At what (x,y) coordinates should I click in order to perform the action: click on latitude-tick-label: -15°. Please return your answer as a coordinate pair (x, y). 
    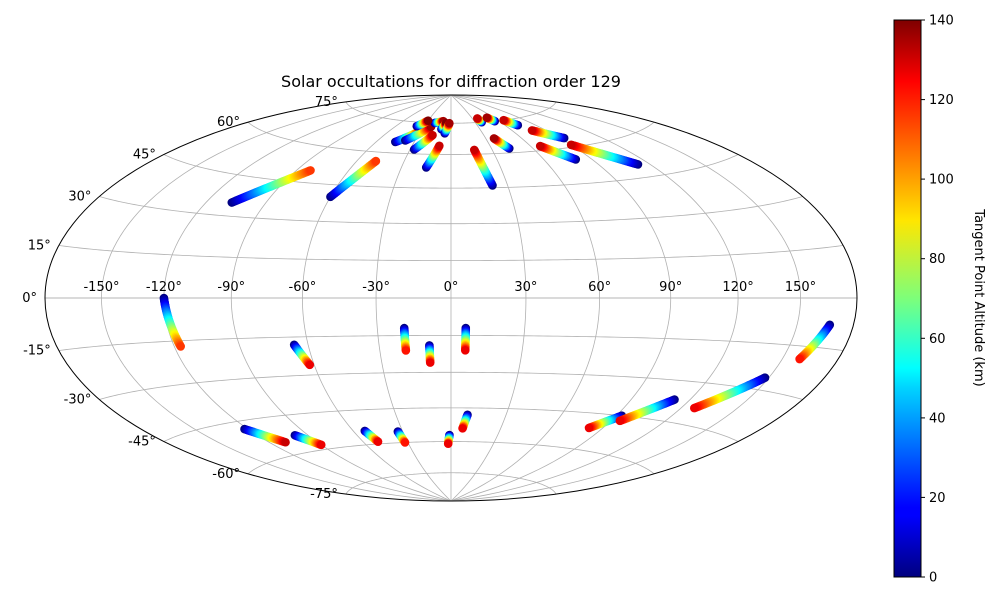
    Looking at the image, I should click on (37, 351).